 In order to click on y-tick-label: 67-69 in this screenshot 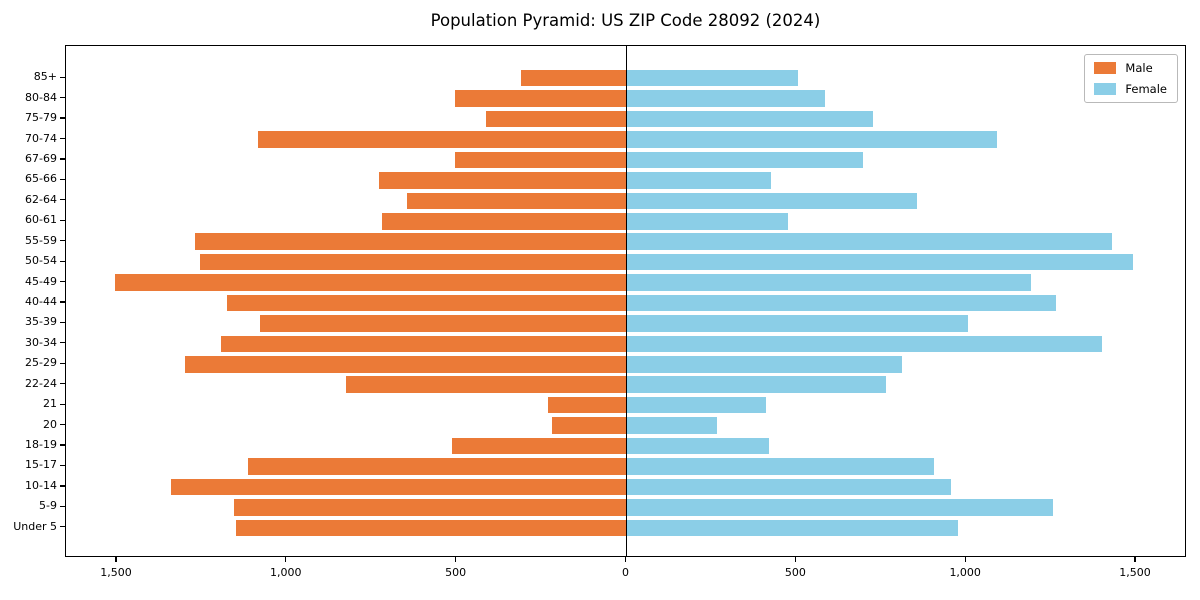, I will do `click(41, 158)`.